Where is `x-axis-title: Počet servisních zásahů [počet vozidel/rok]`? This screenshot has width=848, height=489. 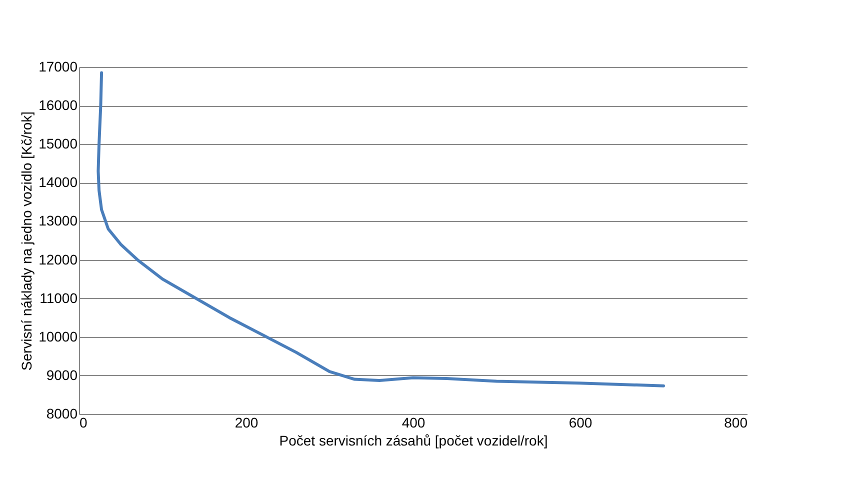
x-axis-title: Počet servisních zásahů [počet vozidel/rok] is located at coordinates (413, 440).